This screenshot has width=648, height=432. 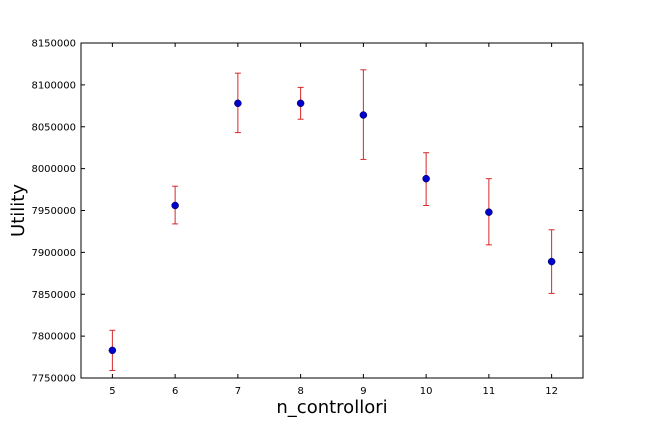 I want to click on y-tick-label: 7750000, so click(x=53, y=379).